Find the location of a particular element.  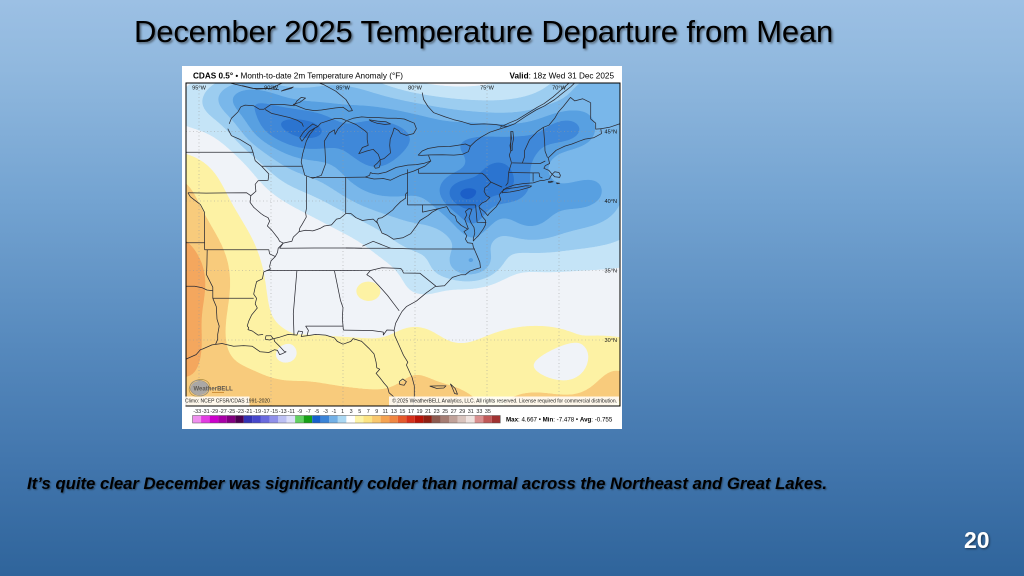

svg-text: -9 is located at coordinates (299, 412).